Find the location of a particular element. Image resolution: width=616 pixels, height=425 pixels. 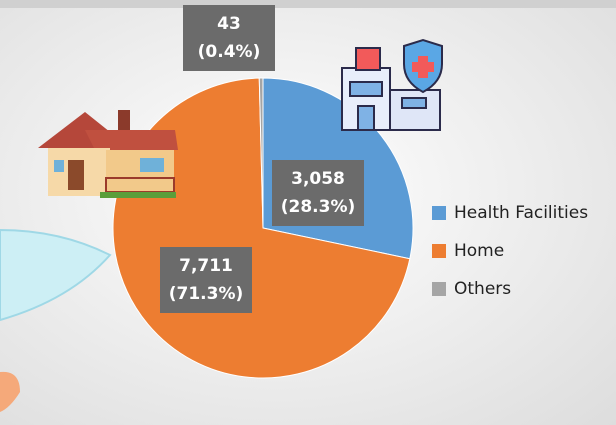

top-band is located at coordinates (308, 4).